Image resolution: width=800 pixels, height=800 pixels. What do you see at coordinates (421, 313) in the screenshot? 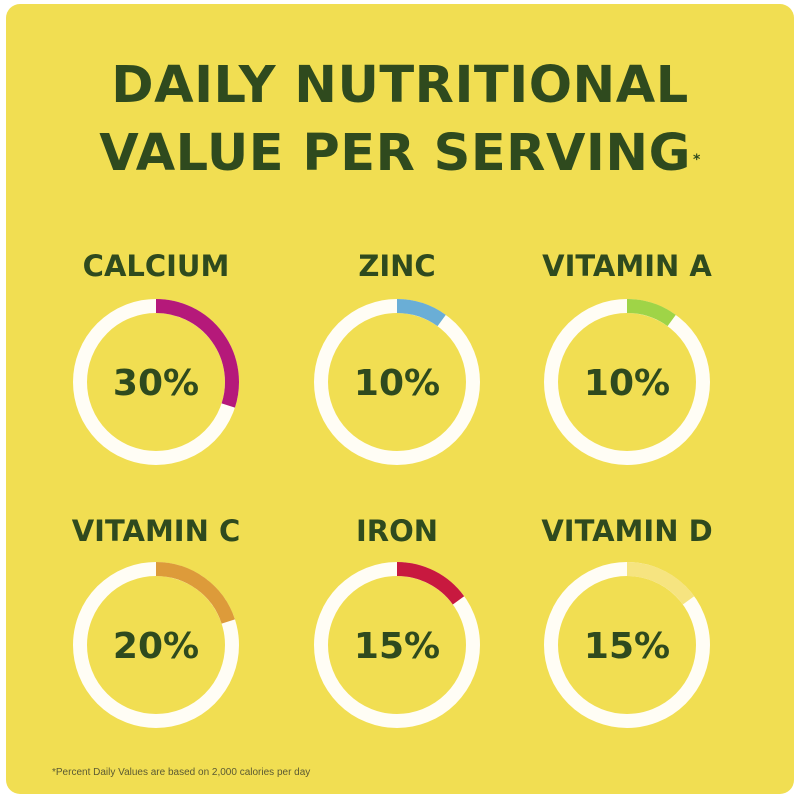
I see `ring-arc-zinc` at bounding box center [421, 313].